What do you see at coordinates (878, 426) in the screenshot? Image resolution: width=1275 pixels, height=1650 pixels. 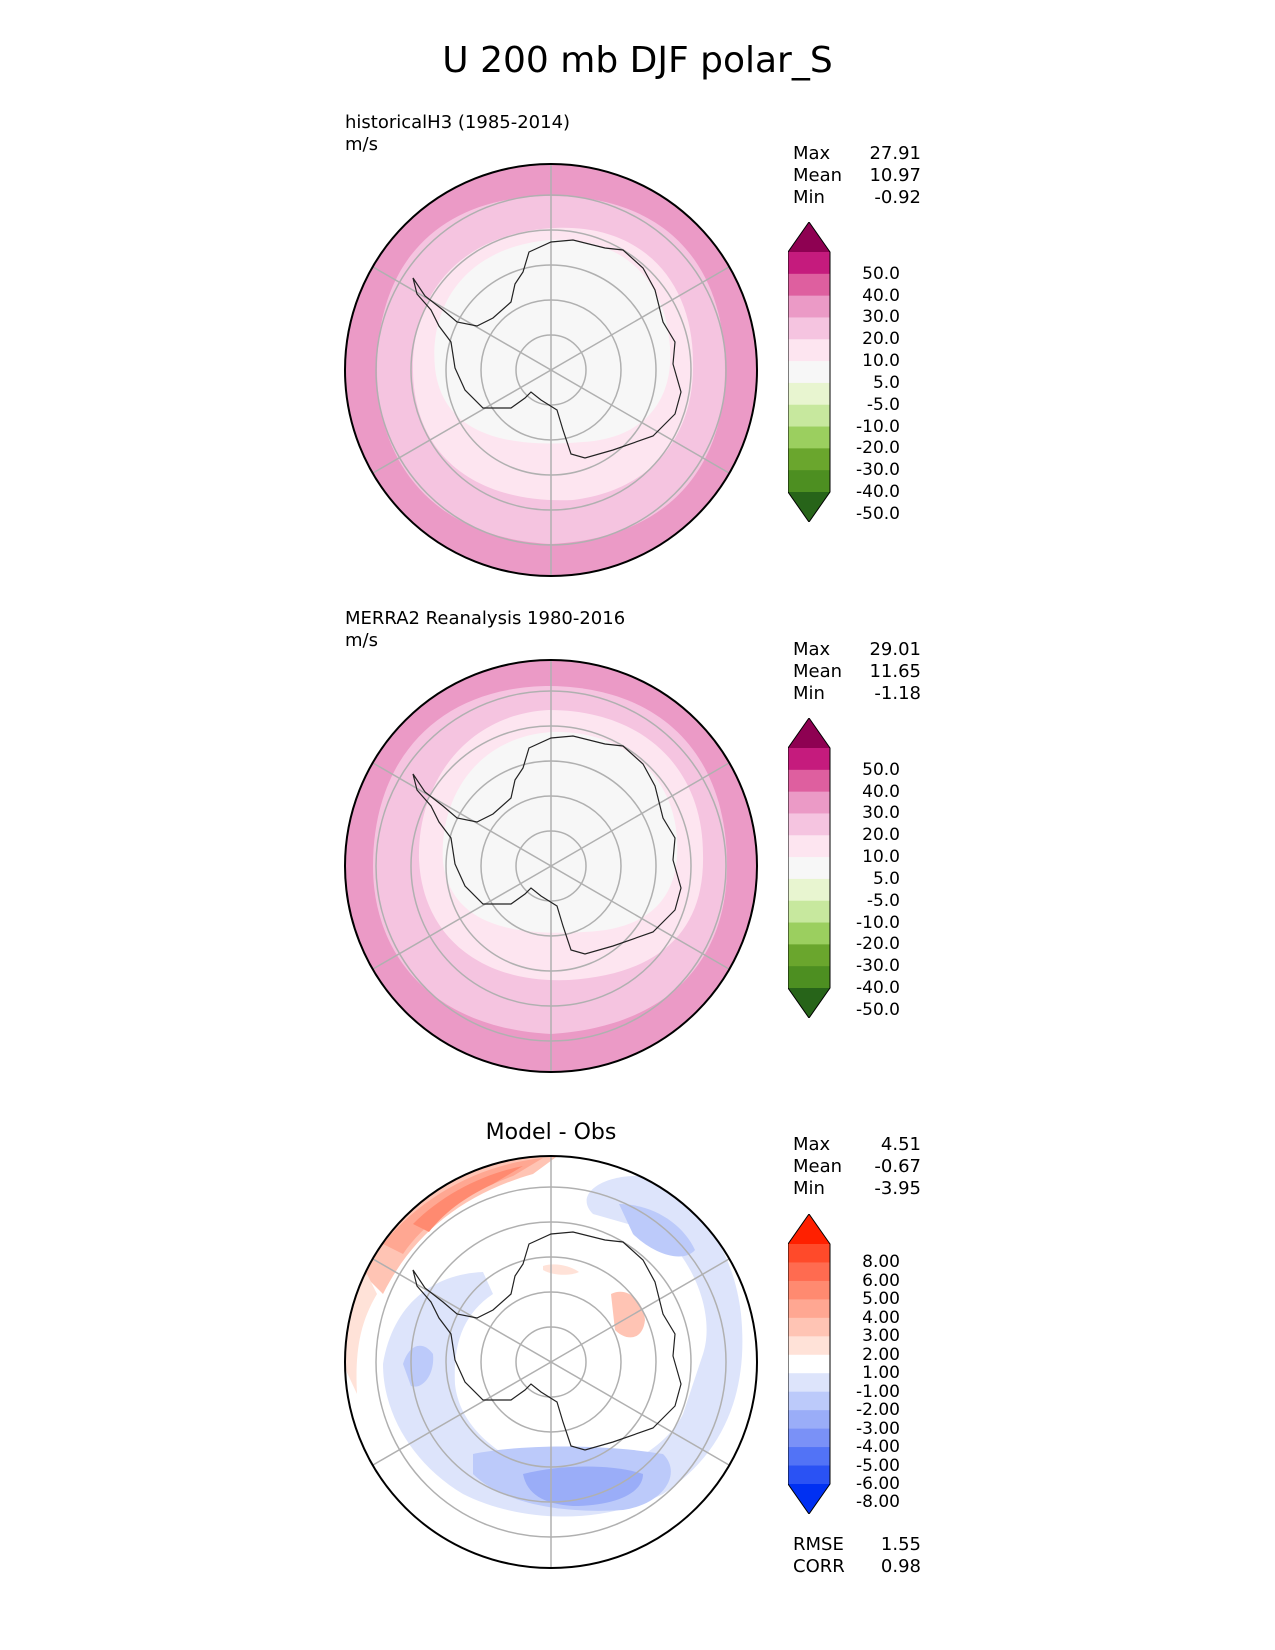 I see `colorbar-tick-label: -10.0` at bounding box center [878, 426].